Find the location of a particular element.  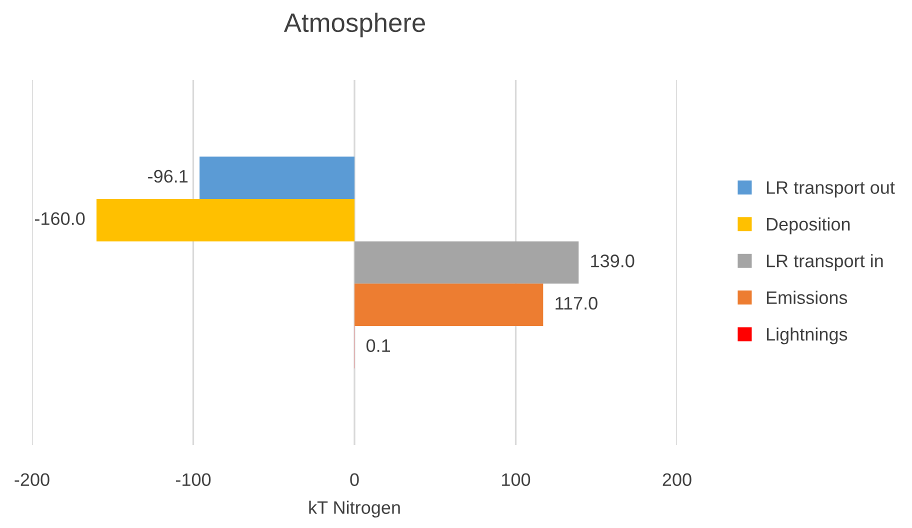

x-axis-title: kT Nitrogen is located at coordinates (354, 509).